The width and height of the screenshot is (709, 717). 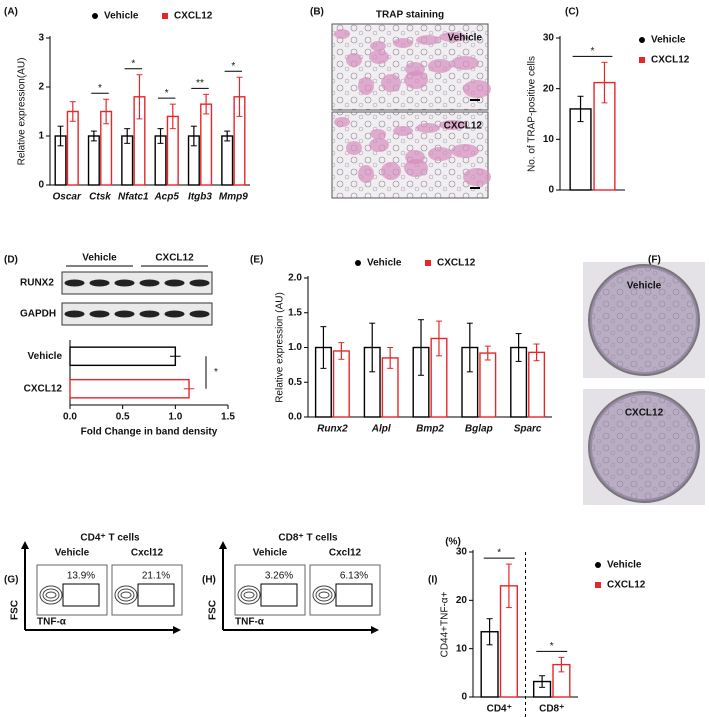 I want to click on panel-label: (E), so click(x=256, y=260).